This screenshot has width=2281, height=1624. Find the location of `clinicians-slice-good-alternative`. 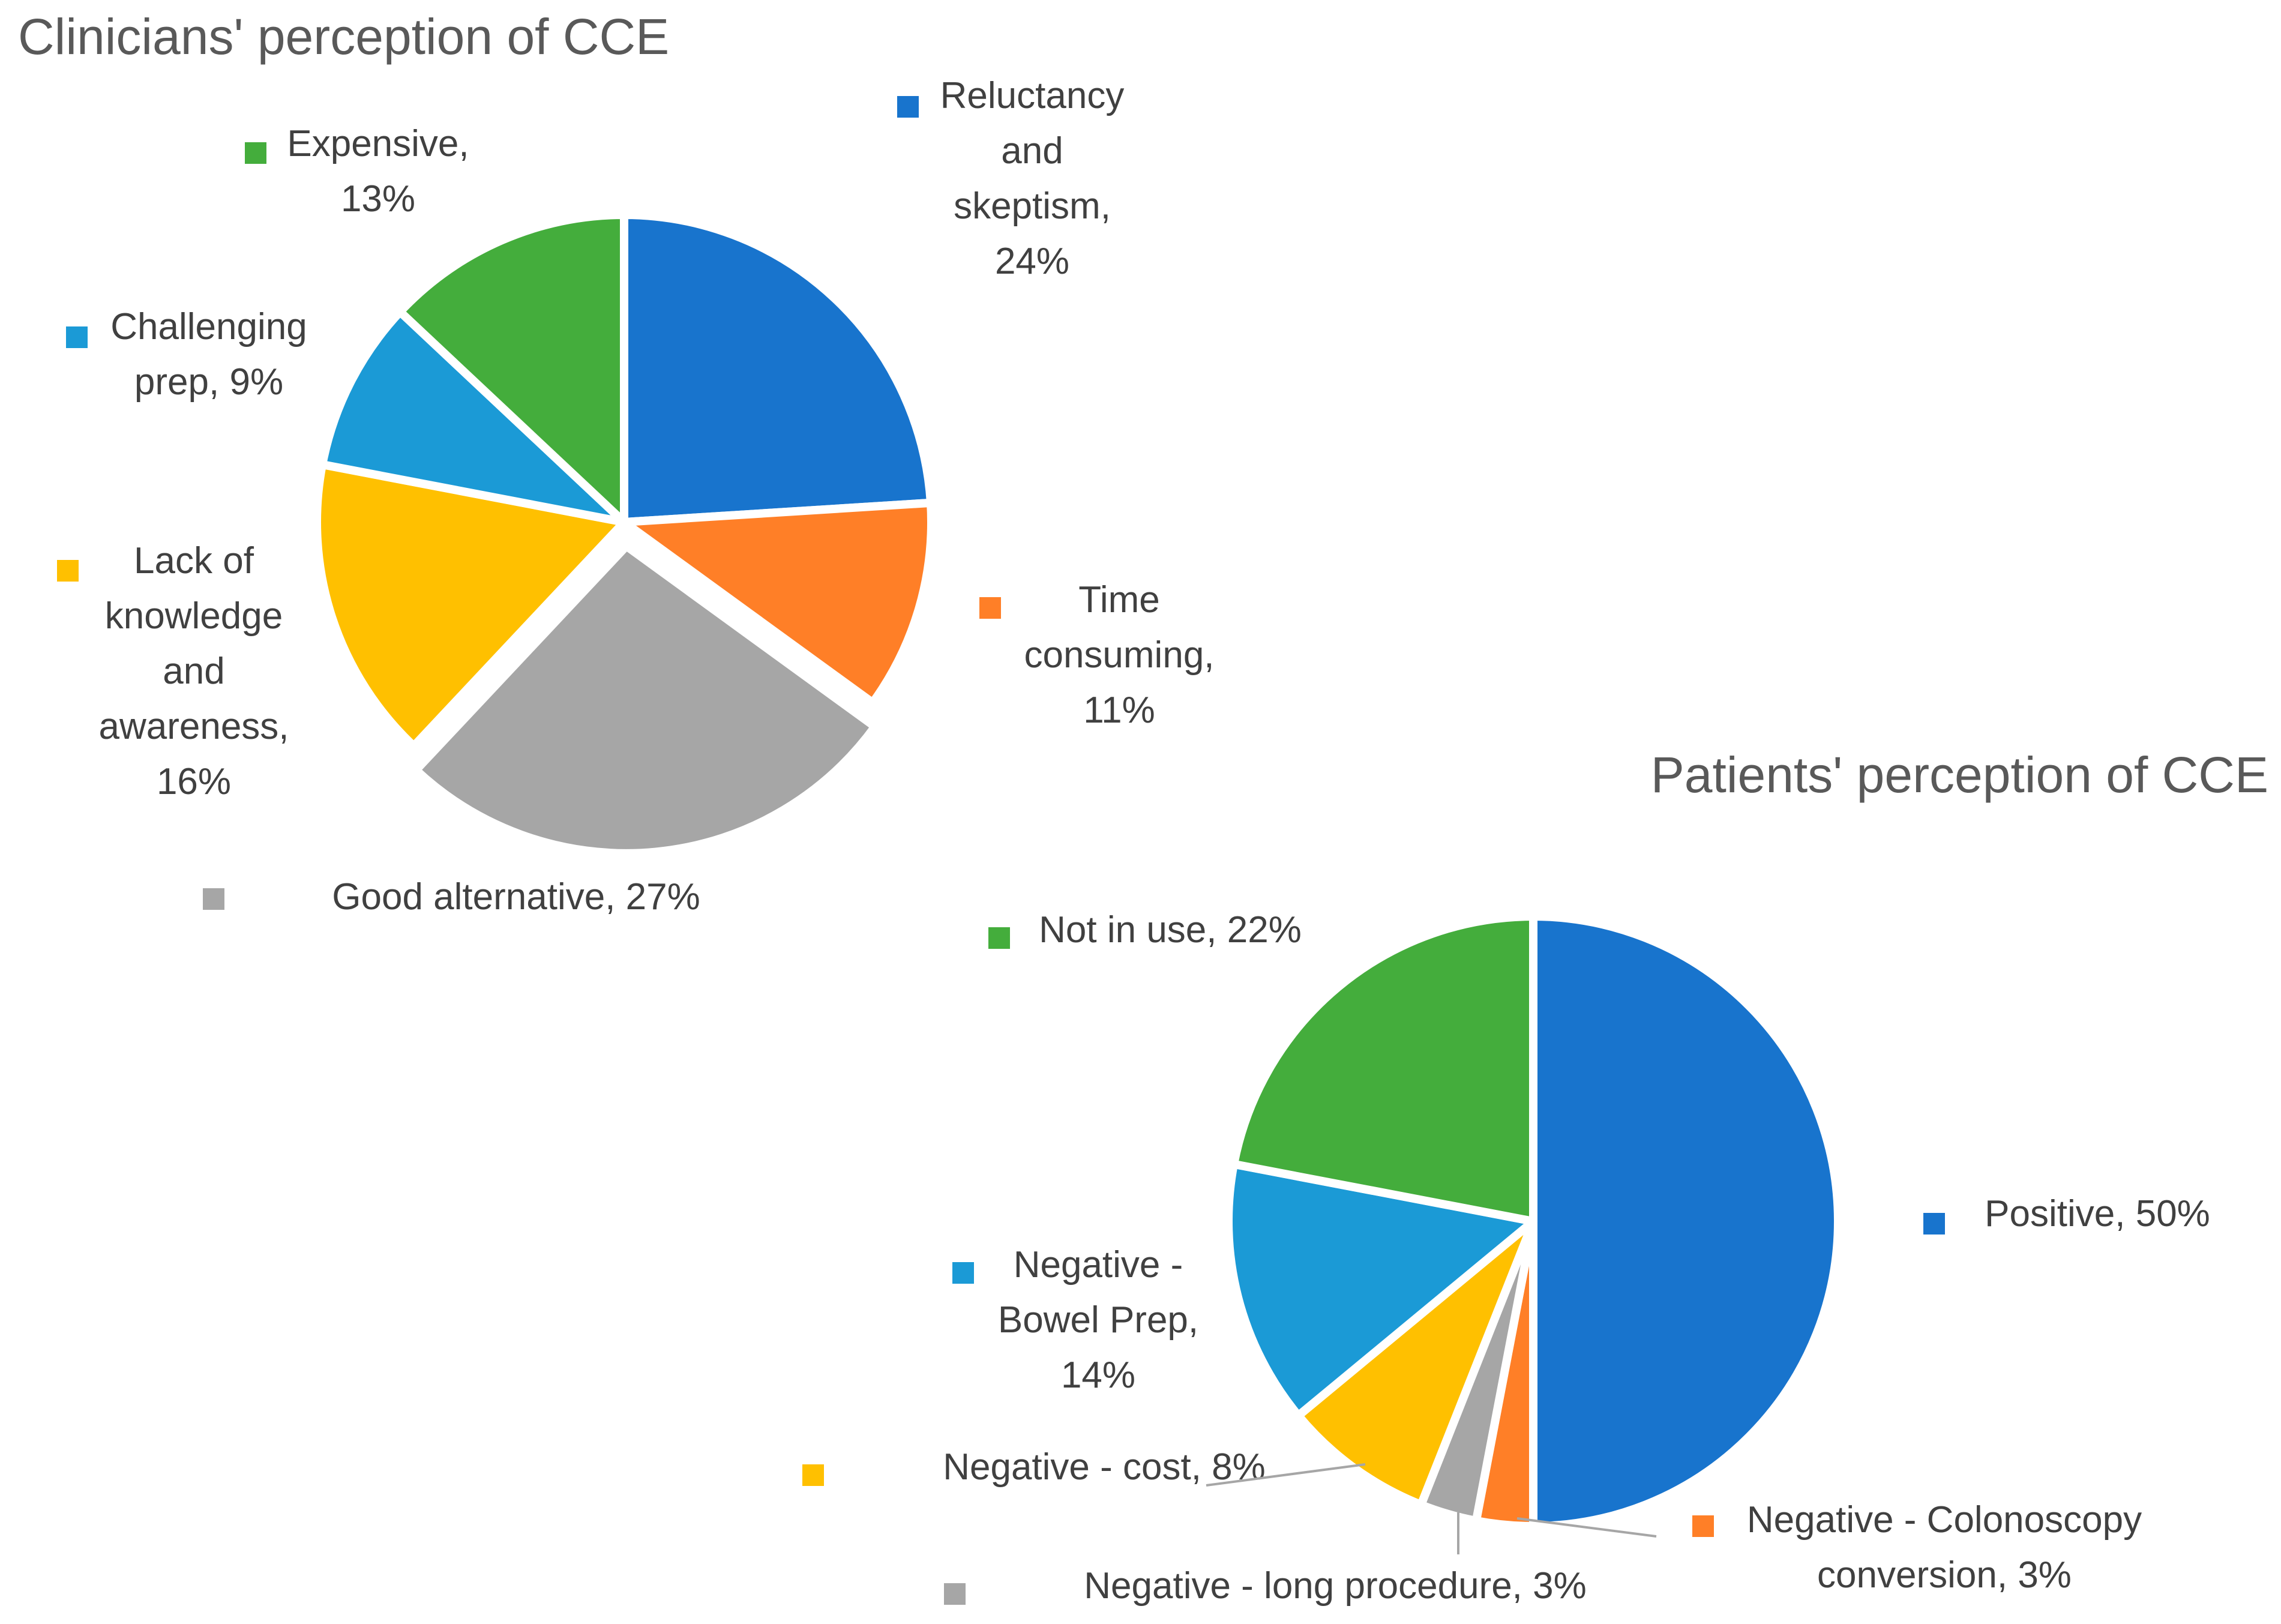

clinicians-slice-good-alternative is located at coordinates (645, 699).